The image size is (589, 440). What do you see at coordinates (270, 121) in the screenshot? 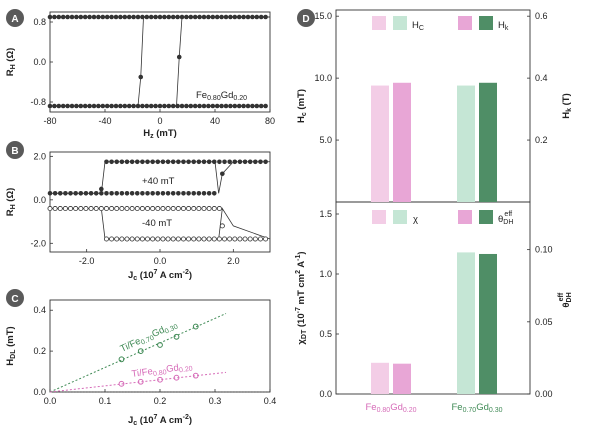
I see `a-xtick-label-4: 80` at bounding box center [270, 121].